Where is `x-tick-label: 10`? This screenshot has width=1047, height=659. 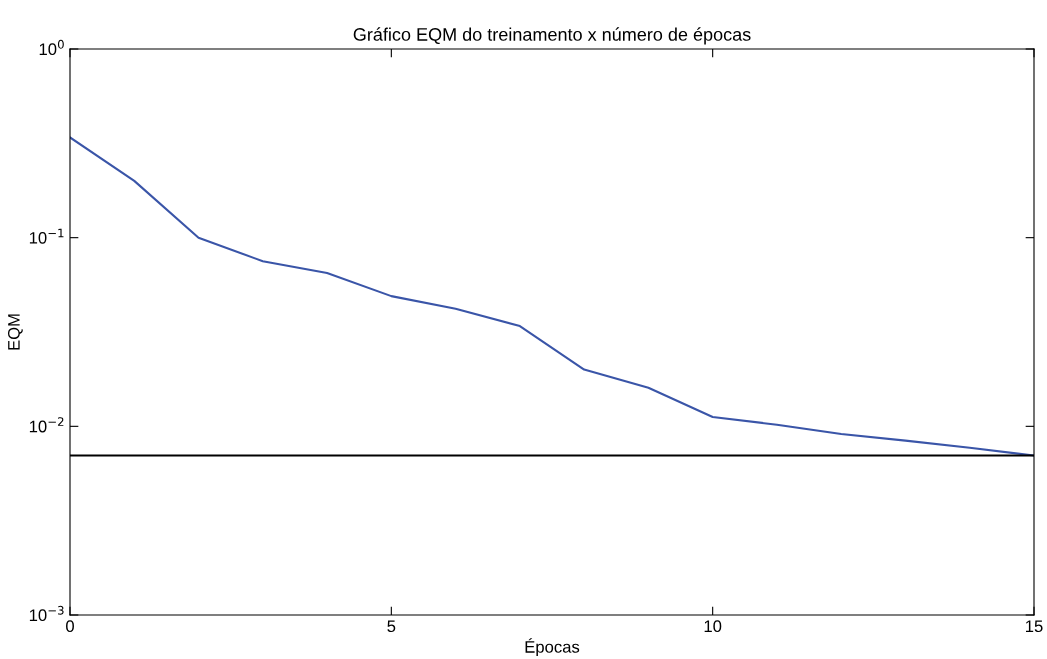 x-tick-label: 10 is located at coordinates (713, 626).